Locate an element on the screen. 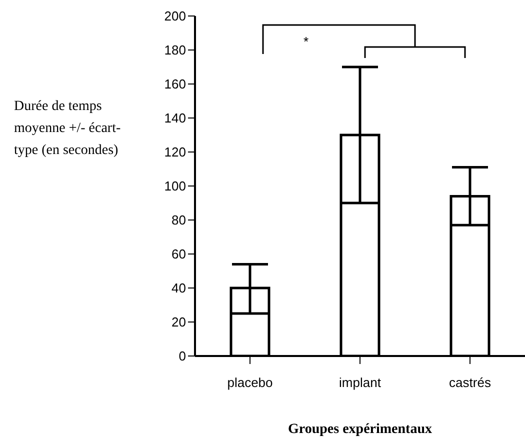 This screenshot has height=443, width=525. y-tick-label: 200 is located at coordinates (175, 16).